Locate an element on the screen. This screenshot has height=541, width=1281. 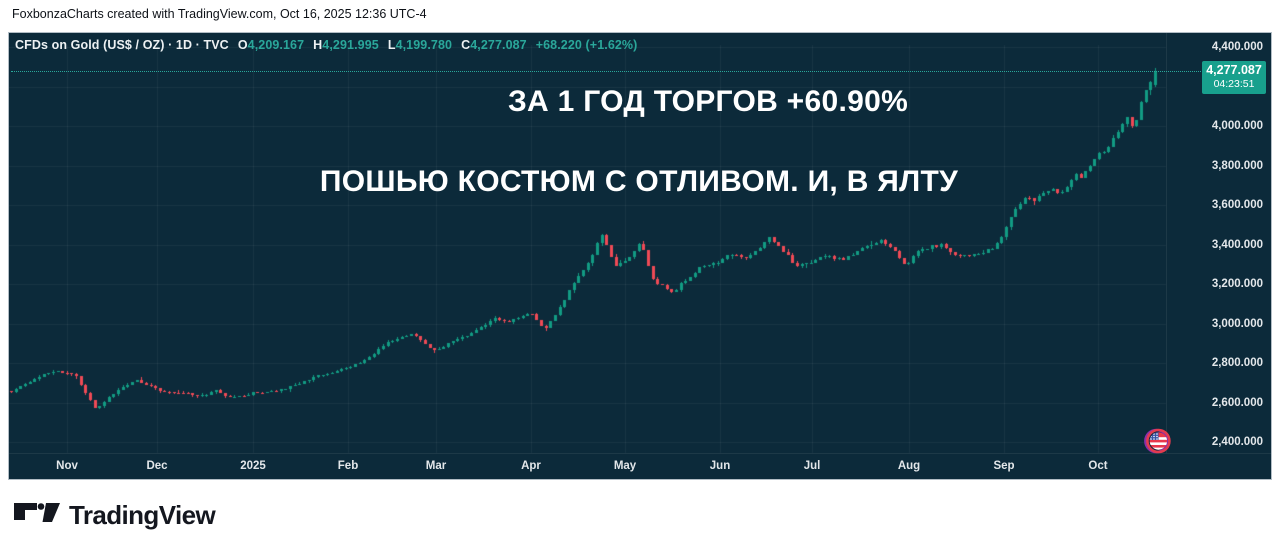
time-tick-label: May is located at coordinates (625, 466).